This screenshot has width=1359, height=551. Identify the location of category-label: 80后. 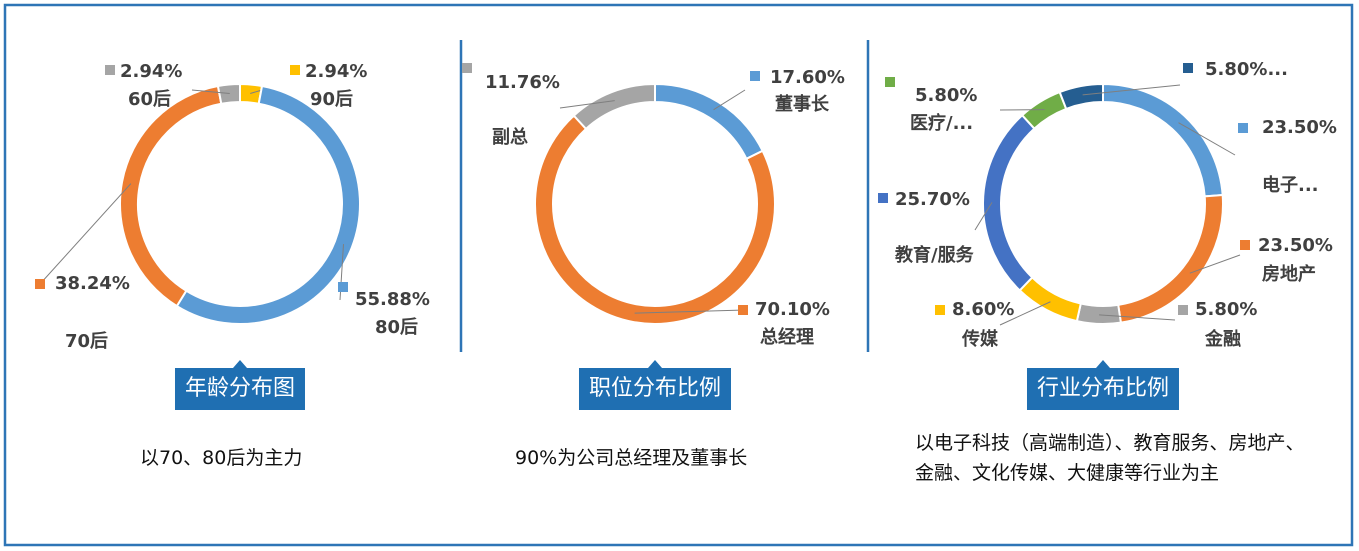
(396, 327).